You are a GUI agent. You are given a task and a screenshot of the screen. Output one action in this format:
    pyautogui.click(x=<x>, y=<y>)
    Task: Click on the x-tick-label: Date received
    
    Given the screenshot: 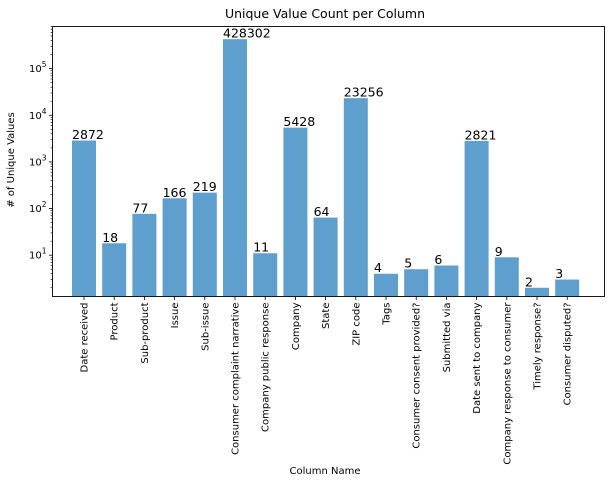 What is the action you would take?
    pyautogui.click(x=85, y=338)
    